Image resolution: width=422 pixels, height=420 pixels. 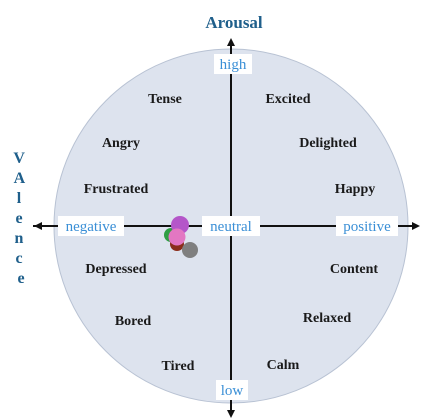 I want to click on neutral-label: neutral, so click(x=231, y=227).